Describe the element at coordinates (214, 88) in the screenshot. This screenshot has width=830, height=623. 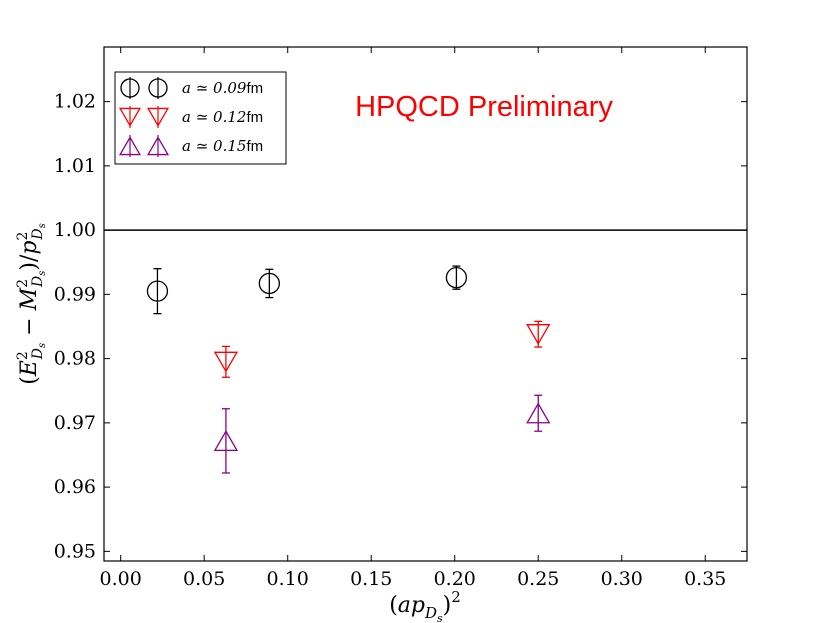
I see `legend-label-var: a ≃ 0.09` at that location.